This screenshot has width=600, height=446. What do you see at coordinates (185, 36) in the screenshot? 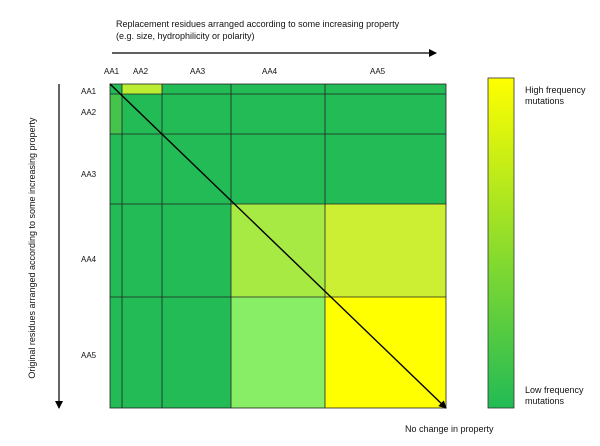
I see `top-axis-label-line2: (e.g. size, hydrophilicity or polarity)` at bounding box center [185, 36].